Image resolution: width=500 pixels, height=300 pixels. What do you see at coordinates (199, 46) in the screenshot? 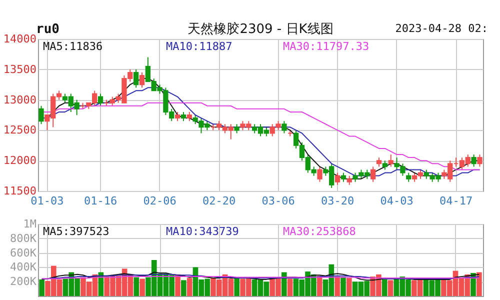
I see `text: MA10:11887` at bounding box center [199, 46].